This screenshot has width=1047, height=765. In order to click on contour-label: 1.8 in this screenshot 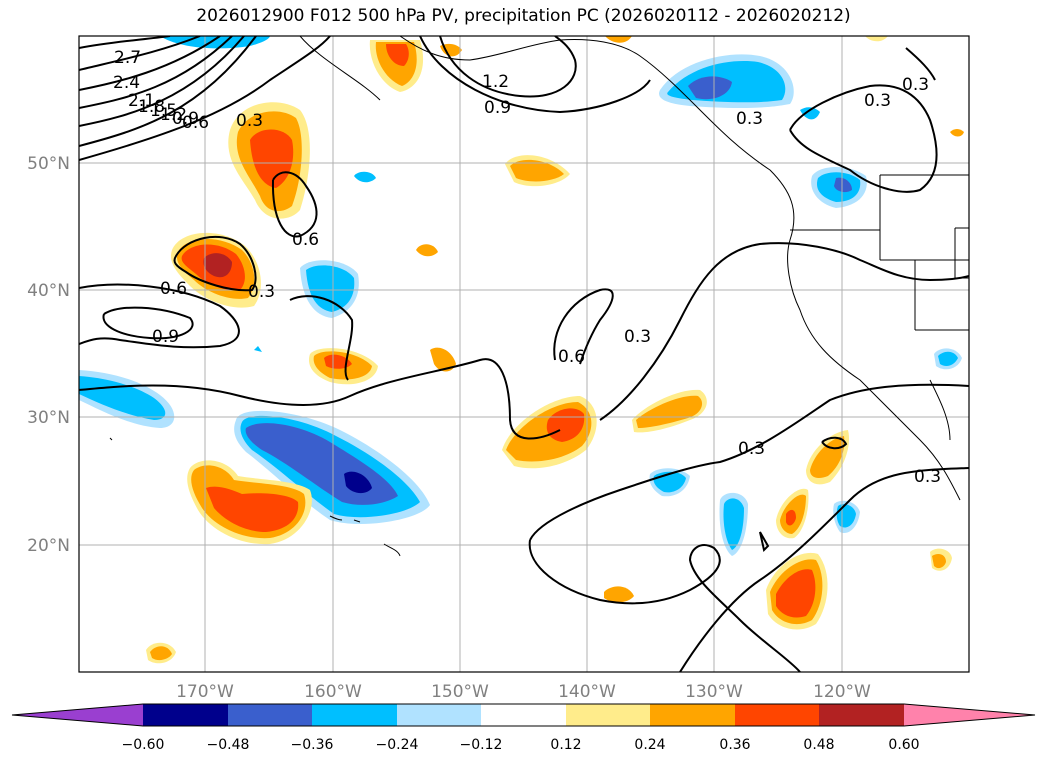, I will do `click(151, 107)`.